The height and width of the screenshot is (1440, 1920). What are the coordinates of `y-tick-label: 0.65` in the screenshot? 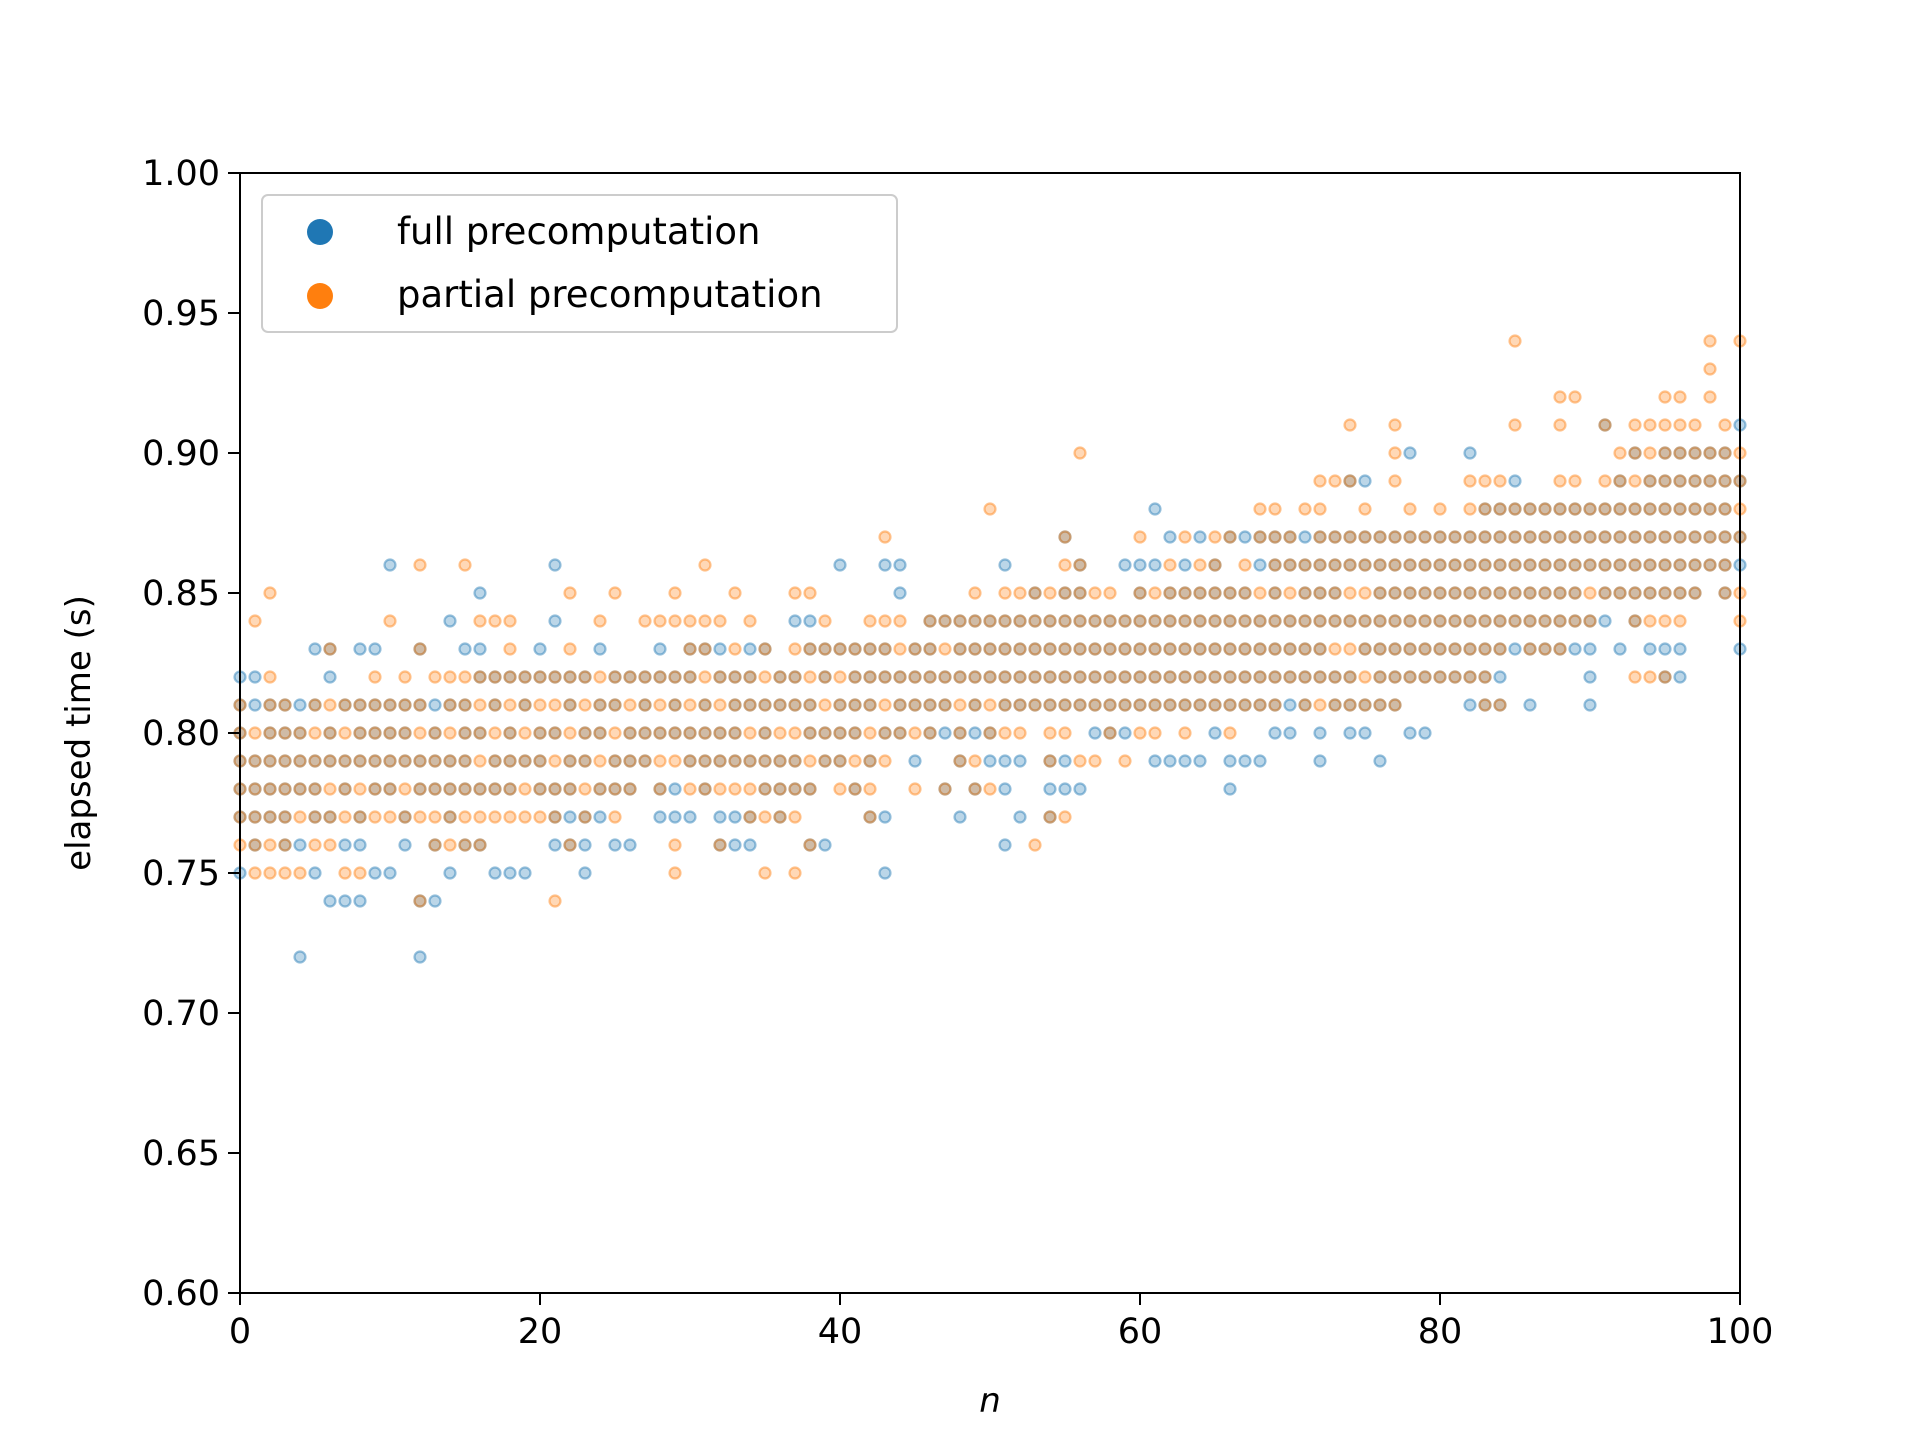 It's located at (181, 1154).